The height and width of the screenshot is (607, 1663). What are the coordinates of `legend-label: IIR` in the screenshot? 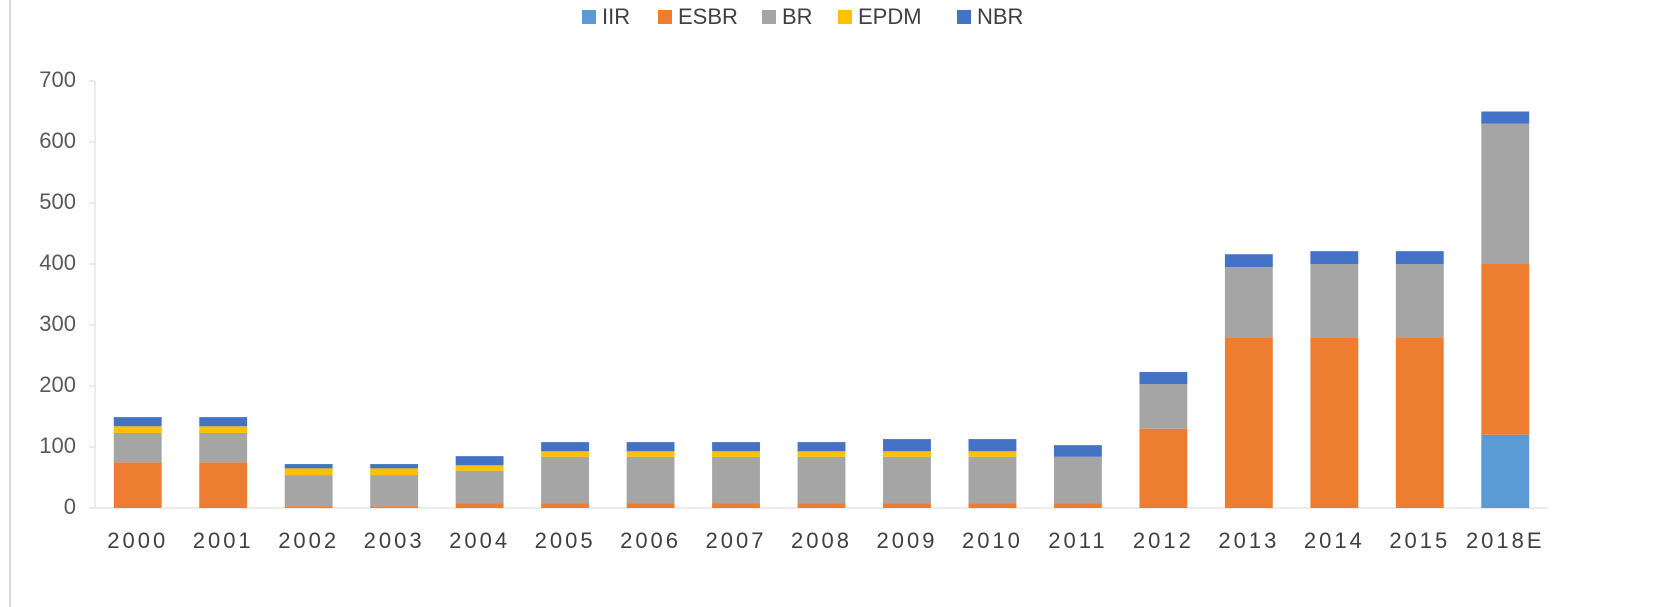 It's located at (616, 16).